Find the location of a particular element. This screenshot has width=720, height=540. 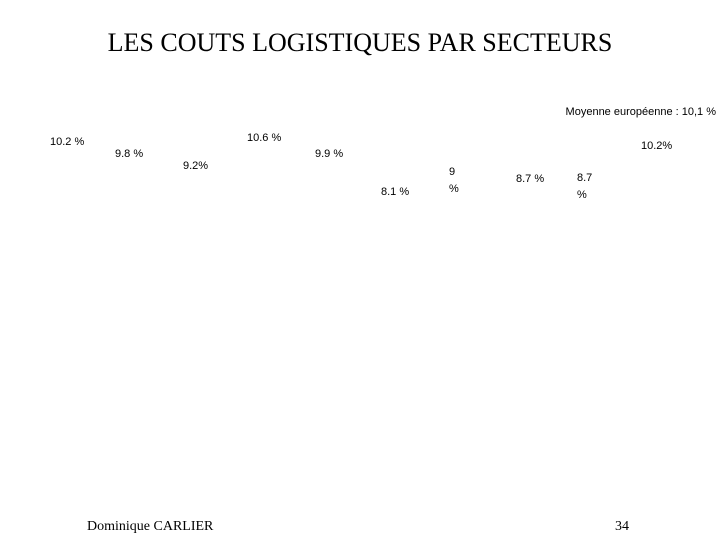

slide-title: LES COUTS LOGISTIQUES PAR SECTEURS is located at coordinates (360, 42).